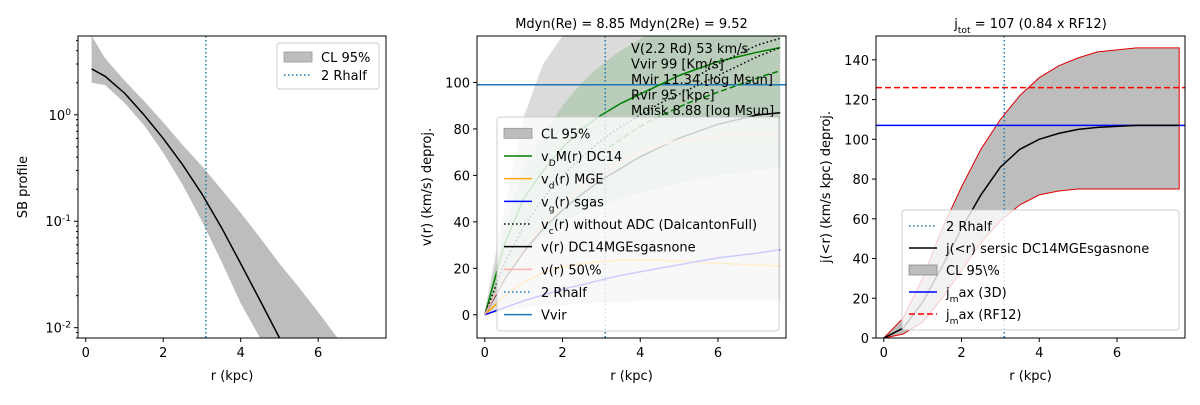 The image size is (1200, 405). I want to click on annotation-2: Mvir 11.34 [log Msun], so click(702, 80).